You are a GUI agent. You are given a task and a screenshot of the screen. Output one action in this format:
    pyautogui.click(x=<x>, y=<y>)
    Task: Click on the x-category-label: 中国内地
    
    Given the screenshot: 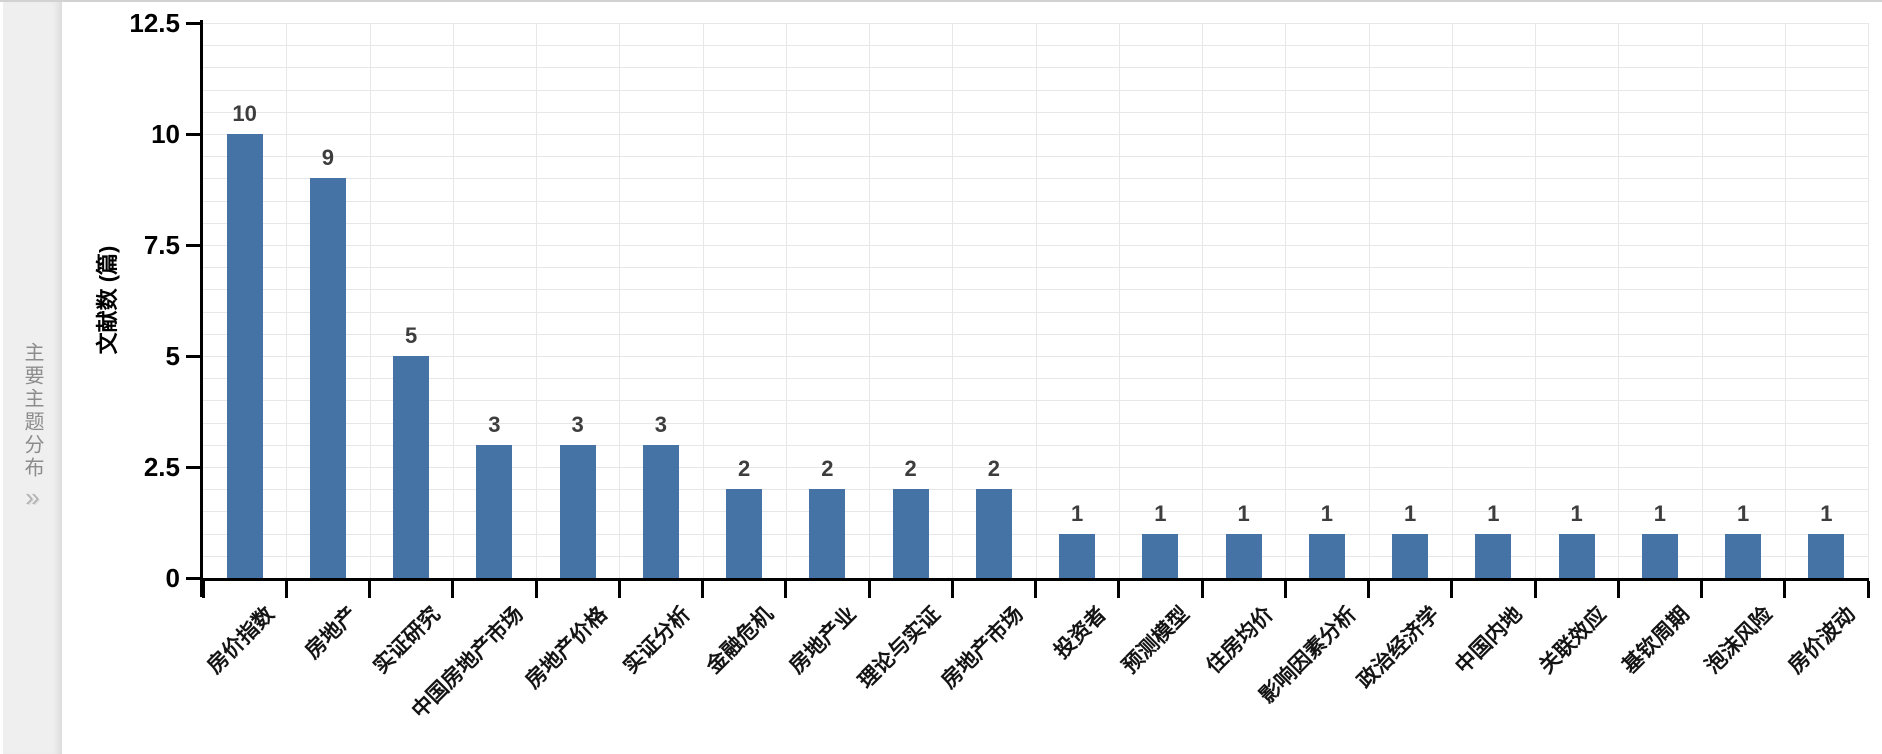 What is the action you would take?
    pyautogui.click(x=1489, y=640)
    